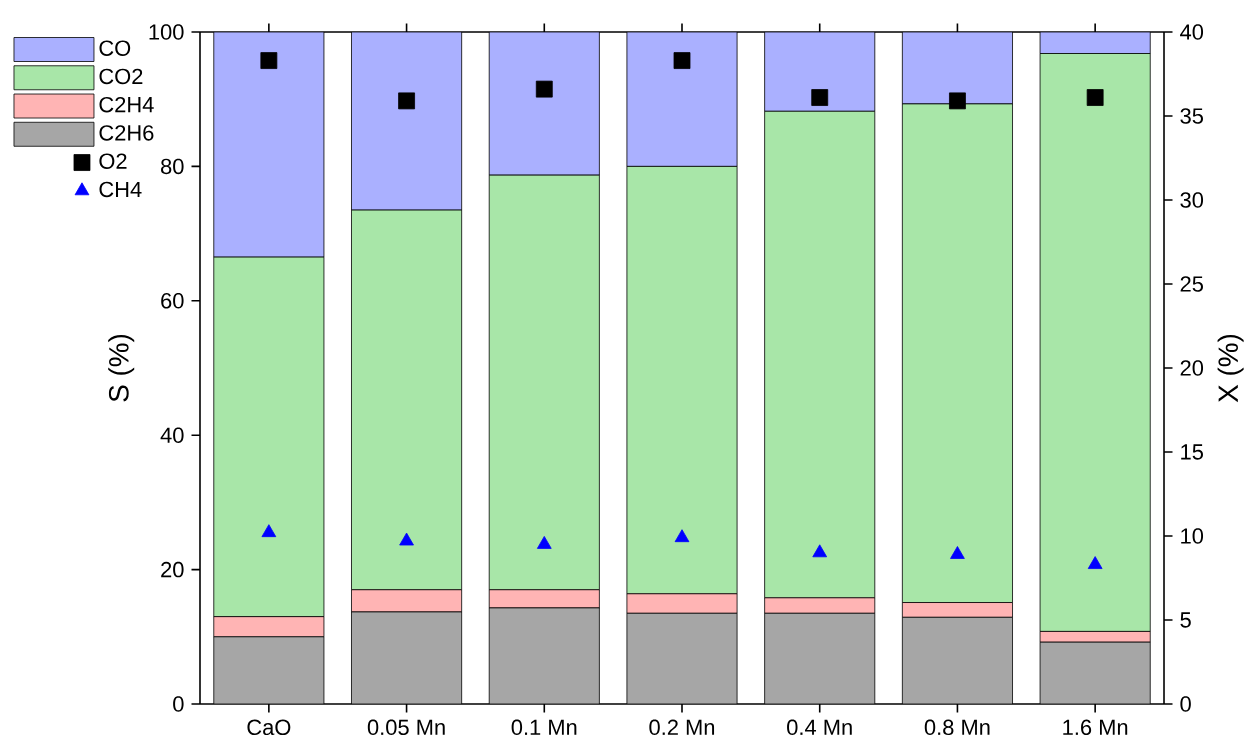 This screenshot has height=752, width=1245. Describe the element at coordinates (113, 161) in the screenshot. I see `legend-label: O2` at that location.